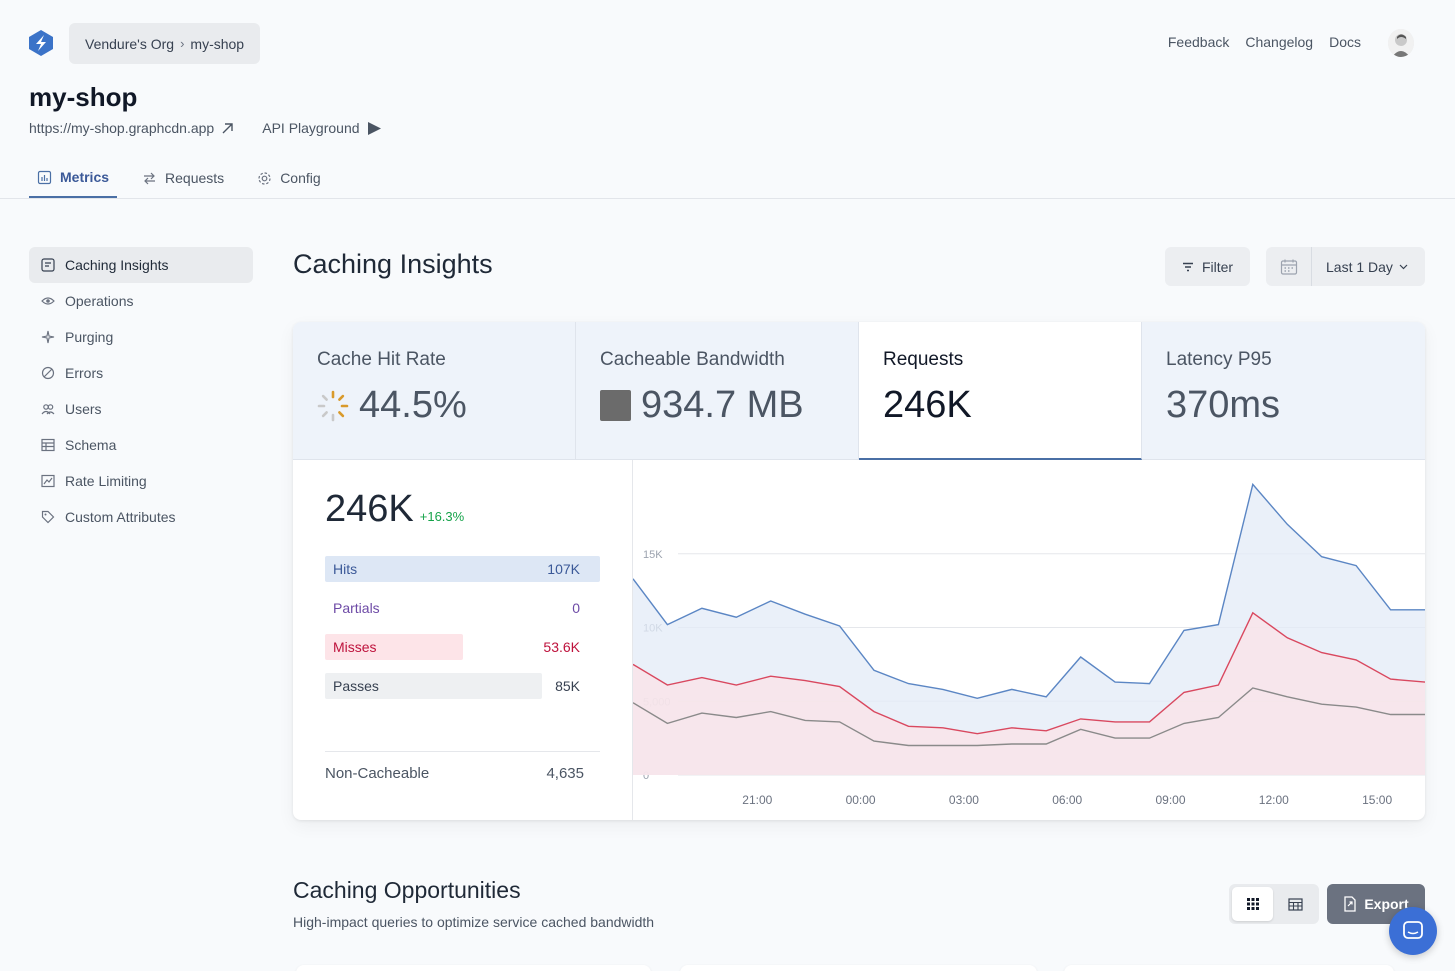 The image size is (1455, 971). I want to click on sidebar-item-label: Users, so click(83, 409).